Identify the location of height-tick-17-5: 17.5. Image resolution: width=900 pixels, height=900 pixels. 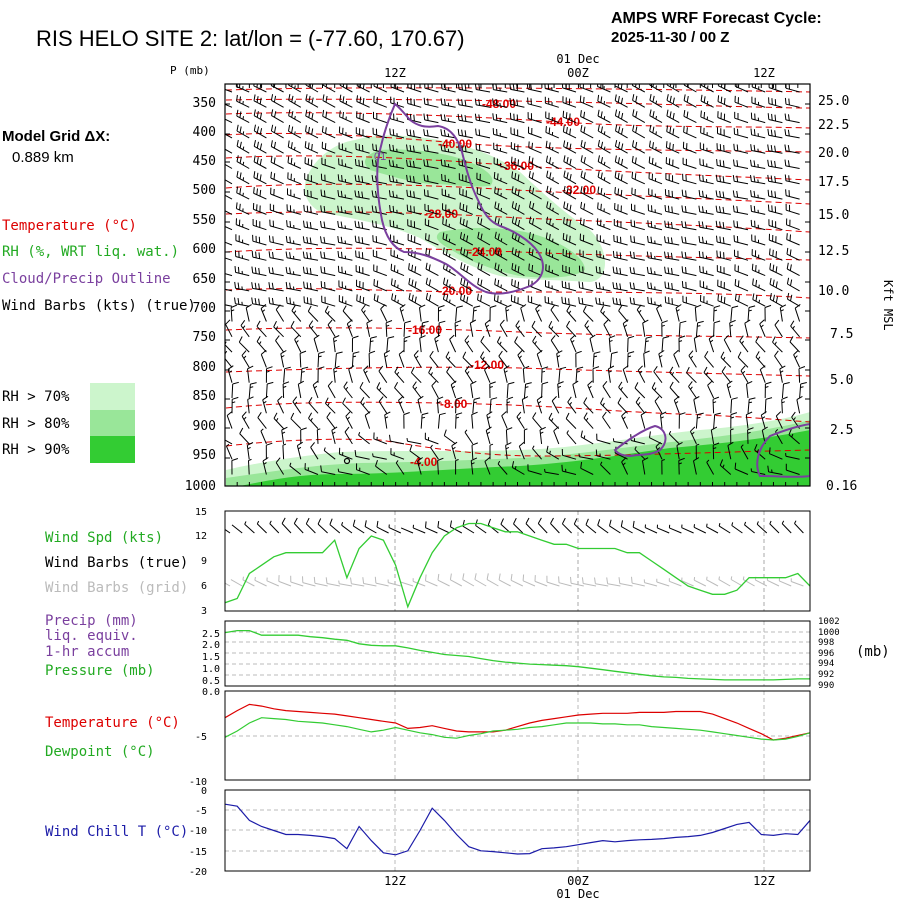
(833, 182).